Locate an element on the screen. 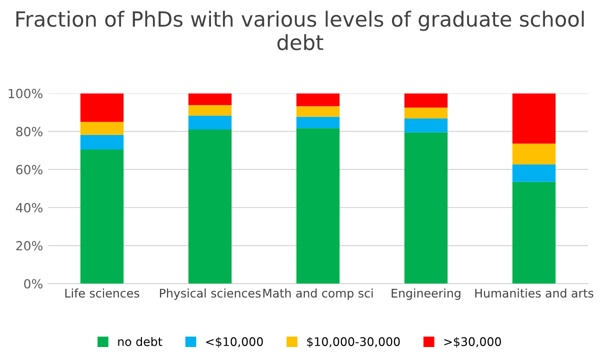 This screenshot has height=359, width=600. x-tick-label: Humanities and arts is located at coordinates (534, 293).